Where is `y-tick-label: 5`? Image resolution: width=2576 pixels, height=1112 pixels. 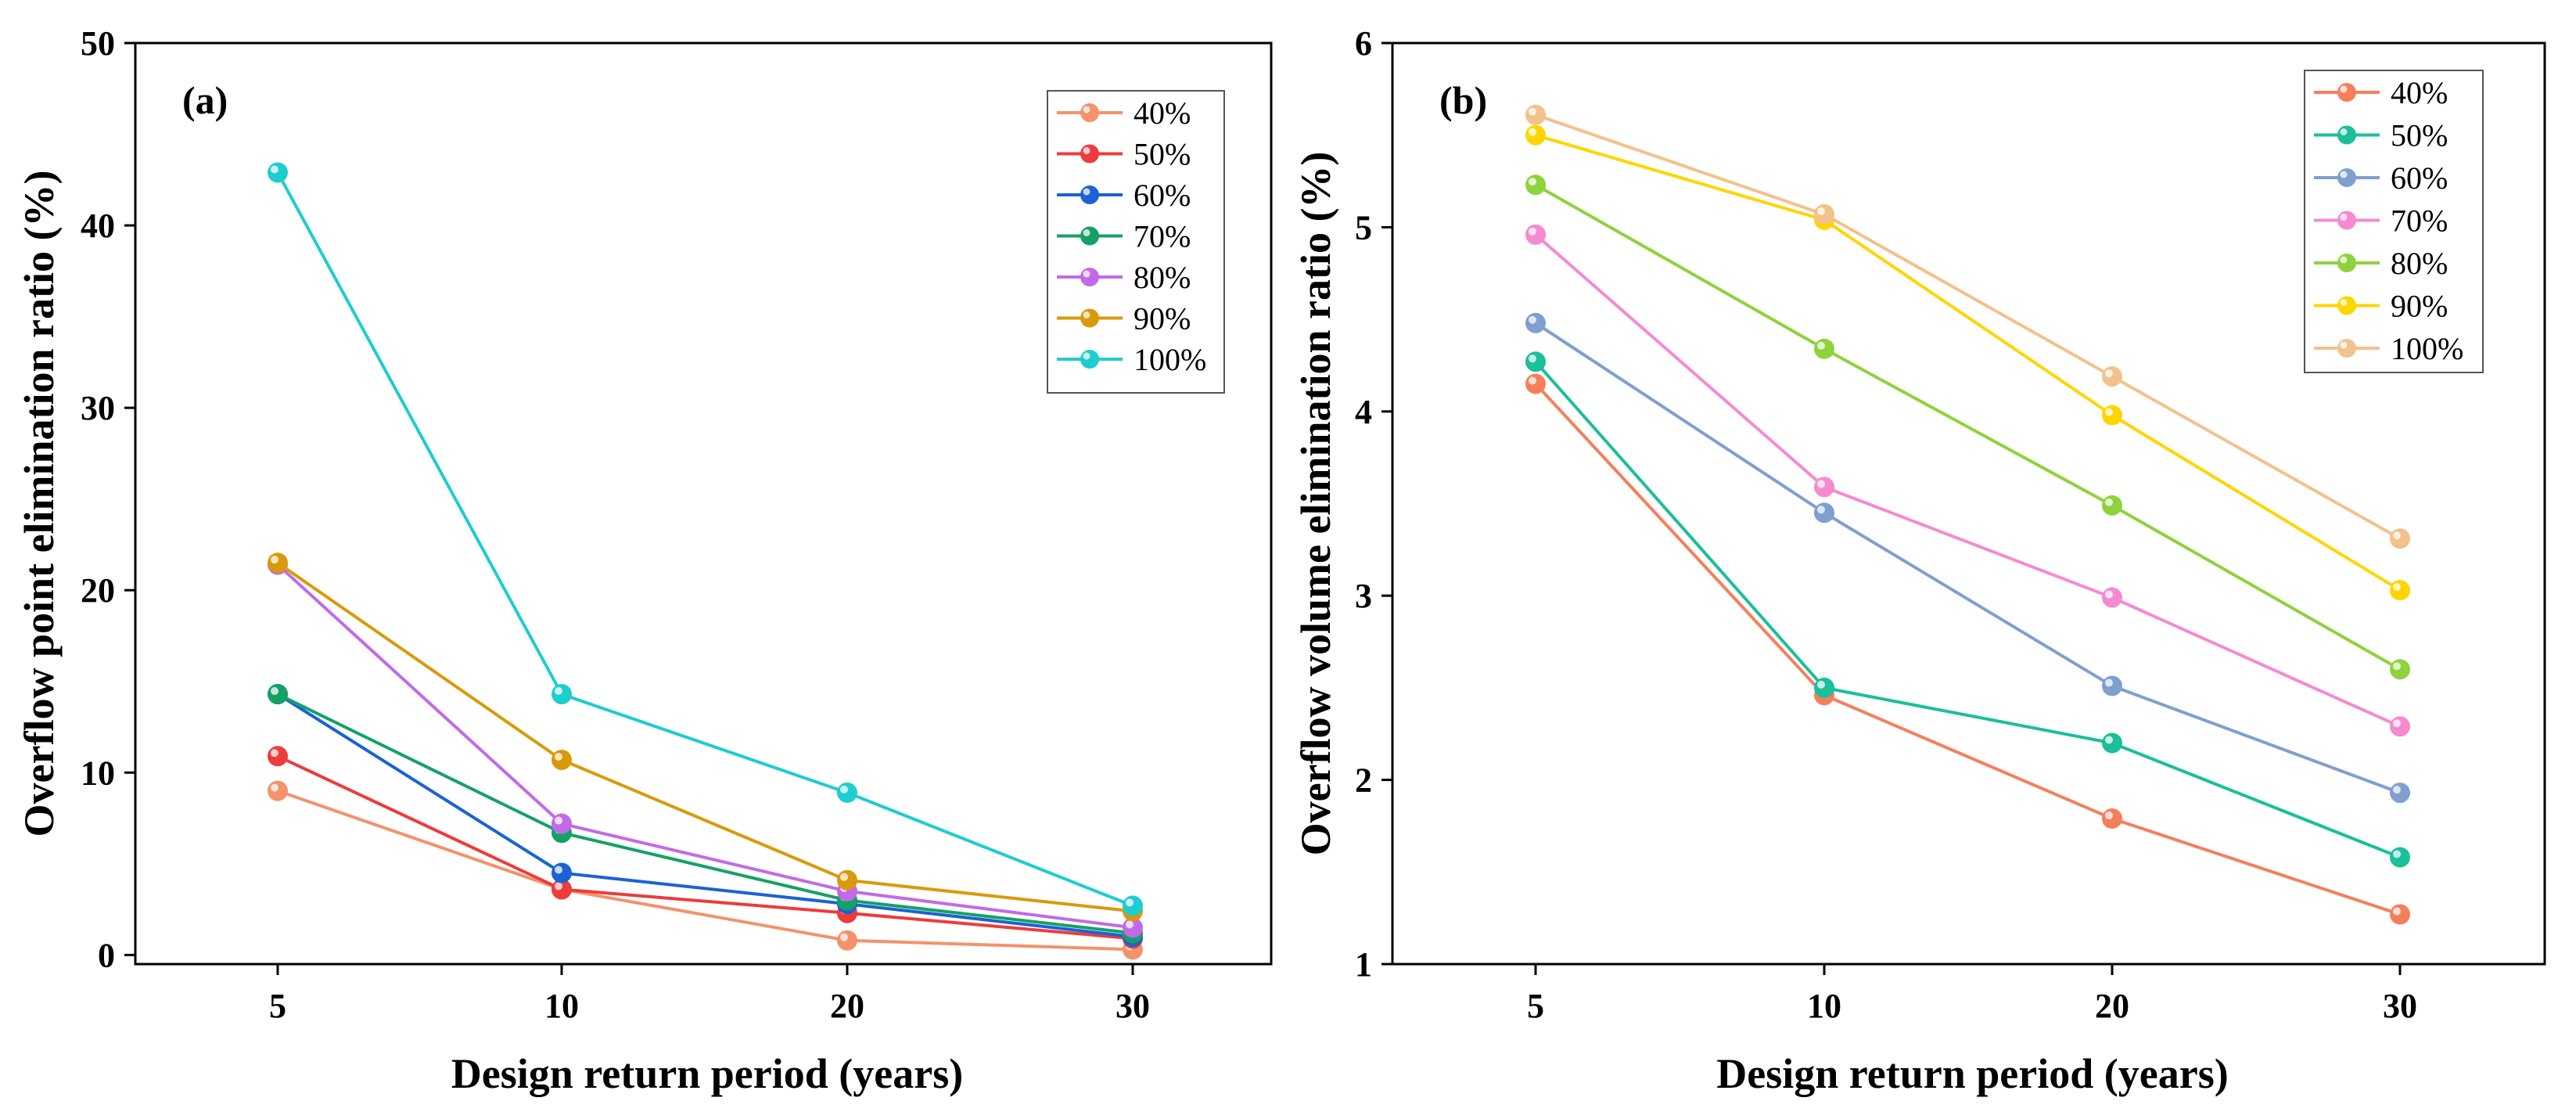
y-tick-label: 5 is located at coordinates (1363, 227).